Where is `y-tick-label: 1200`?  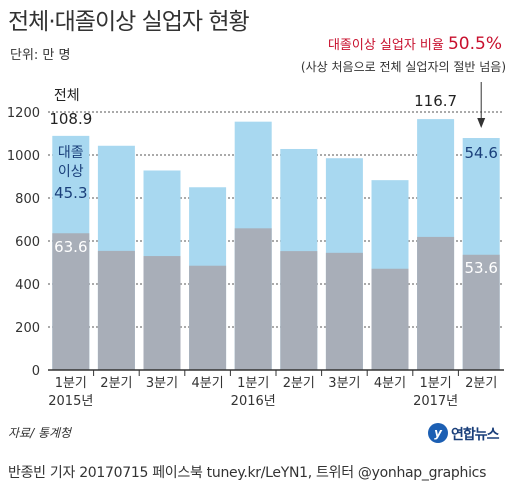
y-tick-label: 1200 is located at coordinates (23, 113).